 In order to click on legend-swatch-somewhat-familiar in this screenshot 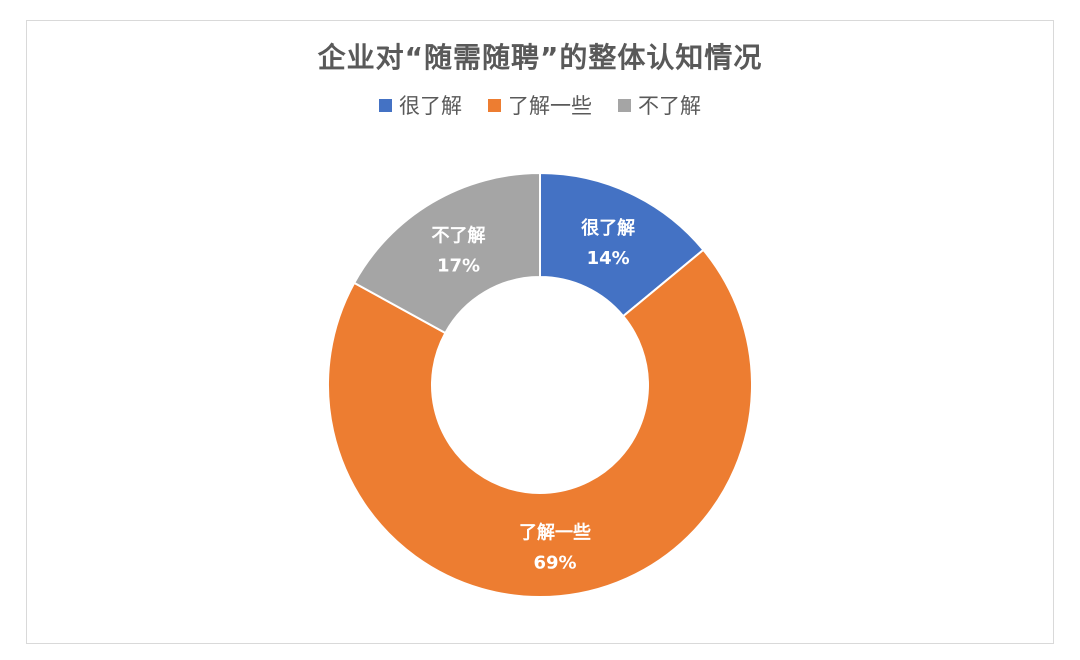, I will do `click(494, 105)`.